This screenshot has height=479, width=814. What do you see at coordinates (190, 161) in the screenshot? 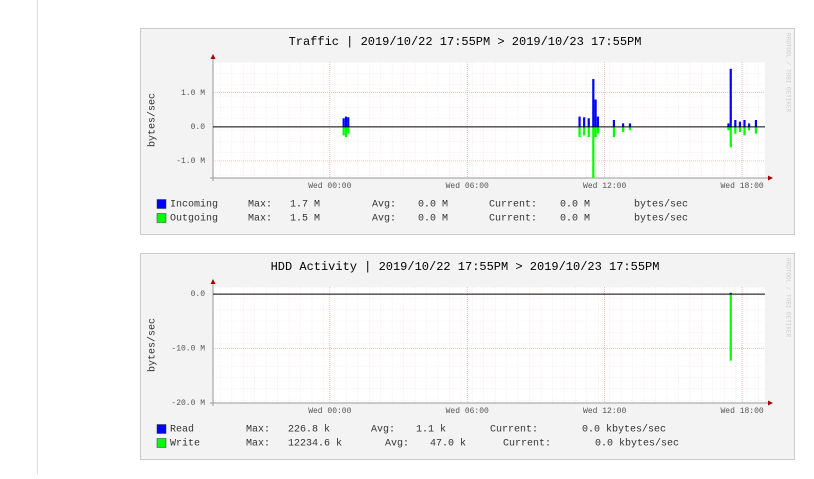
I see `y-tick-label: -1.0 M` at bounding box center [190, 161].